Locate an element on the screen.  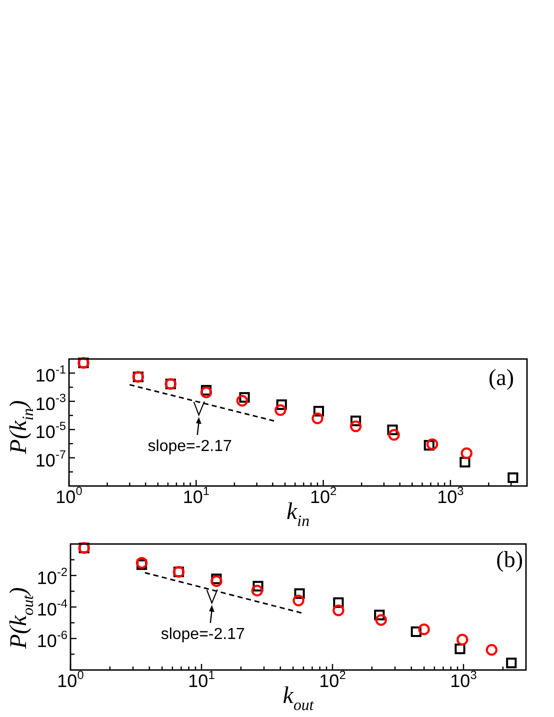
x-axis-title: k$_{in}$ is located at coordinates (298, 514).